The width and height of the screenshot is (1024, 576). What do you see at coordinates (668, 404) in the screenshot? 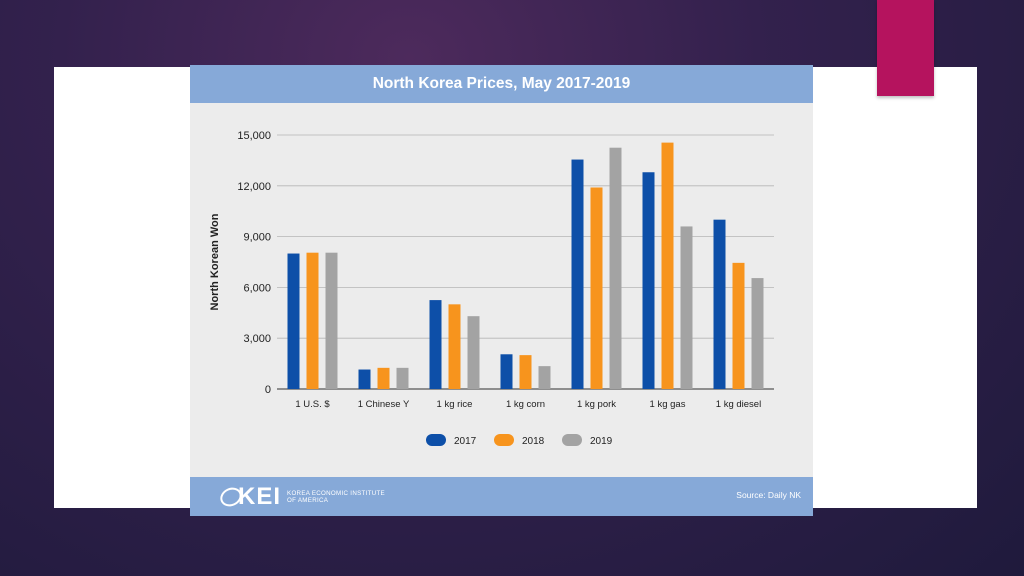
I see `x-tick-label: 1 kg gas` at bounding box center [668, 404].